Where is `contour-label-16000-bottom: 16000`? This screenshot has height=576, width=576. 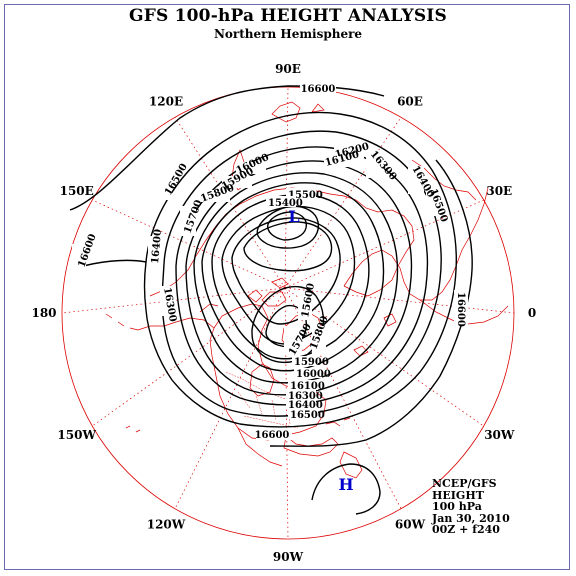
contour-label-16000-bottom: 16000 is located at coordinates (313, 374).